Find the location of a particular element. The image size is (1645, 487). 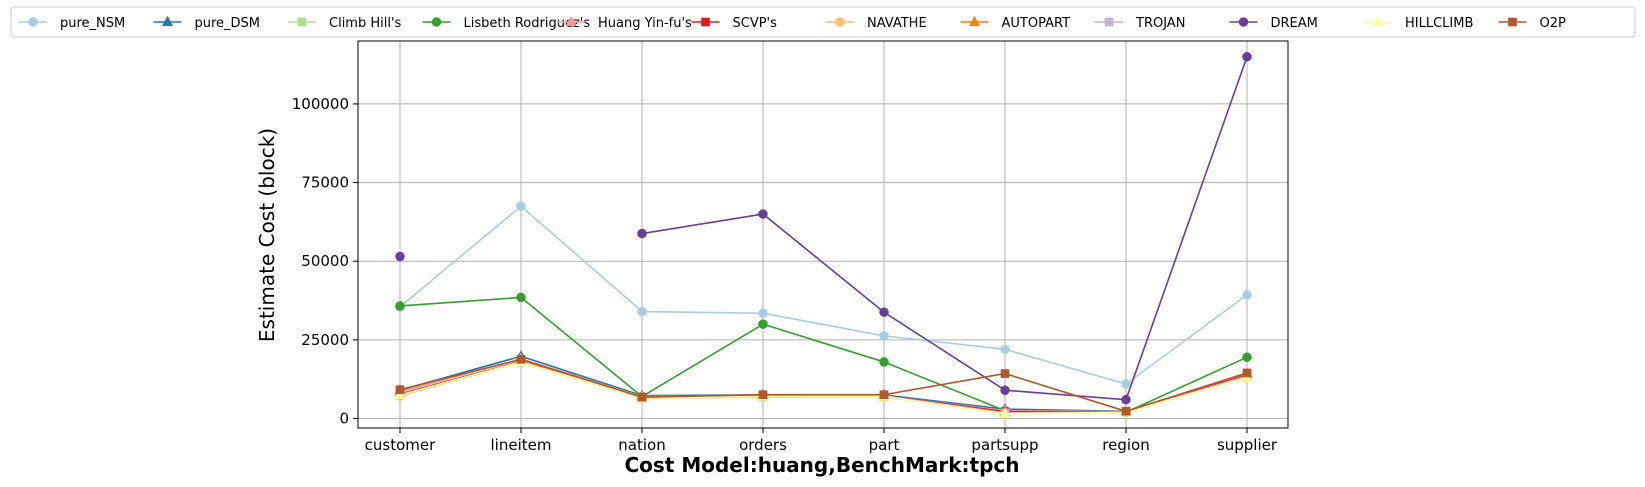

legend-box is located at coordinates (823, 22).